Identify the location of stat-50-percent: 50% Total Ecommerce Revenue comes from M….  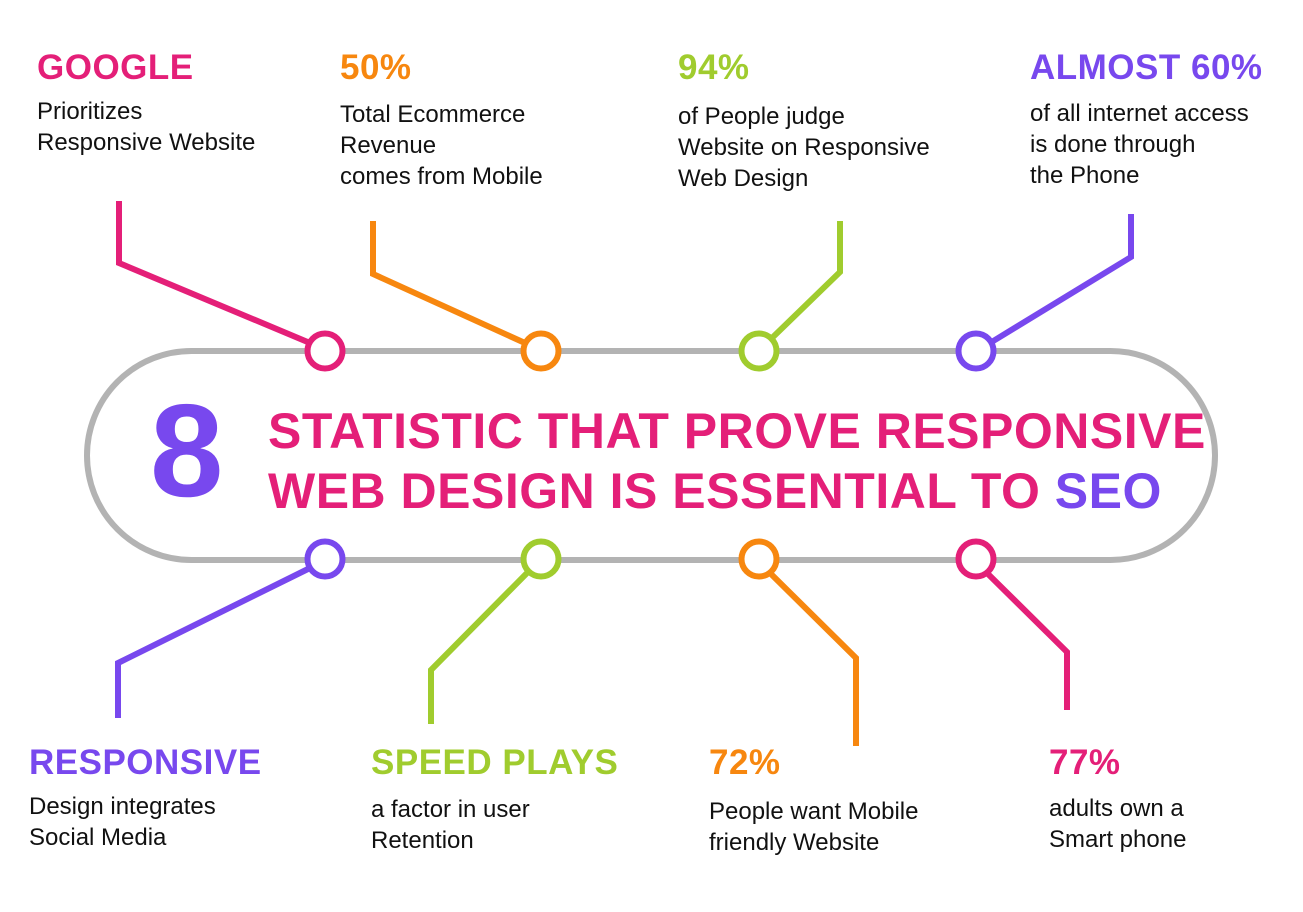
(441, 120).